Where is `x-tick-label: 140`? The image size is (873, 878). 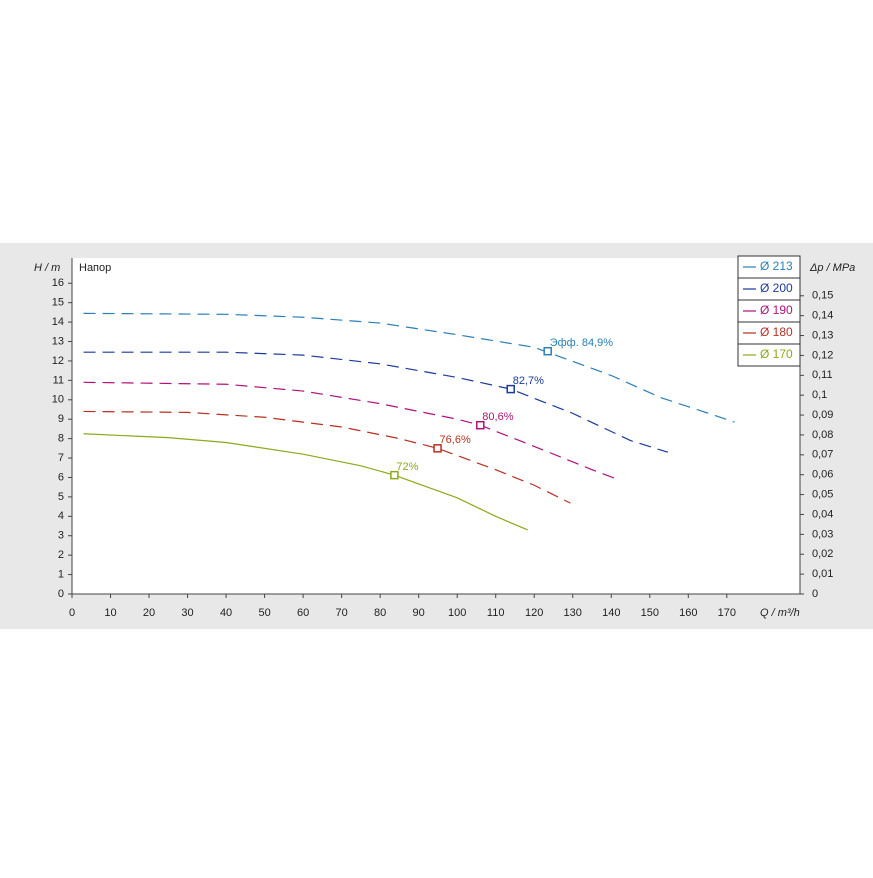 x-tick-label: 140 is located at coordinates (611, 613).